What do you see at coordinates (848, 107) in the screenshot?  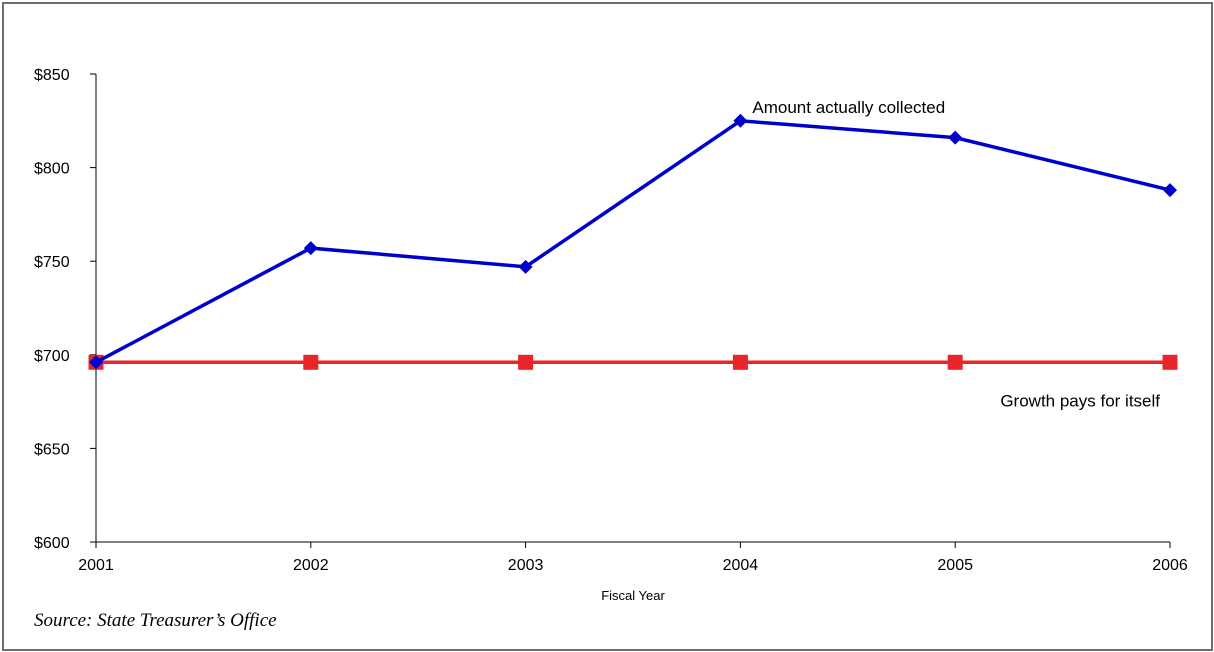 I see `series-label-amount-collected: Amount actually collected` at bounding box center [848, 107].